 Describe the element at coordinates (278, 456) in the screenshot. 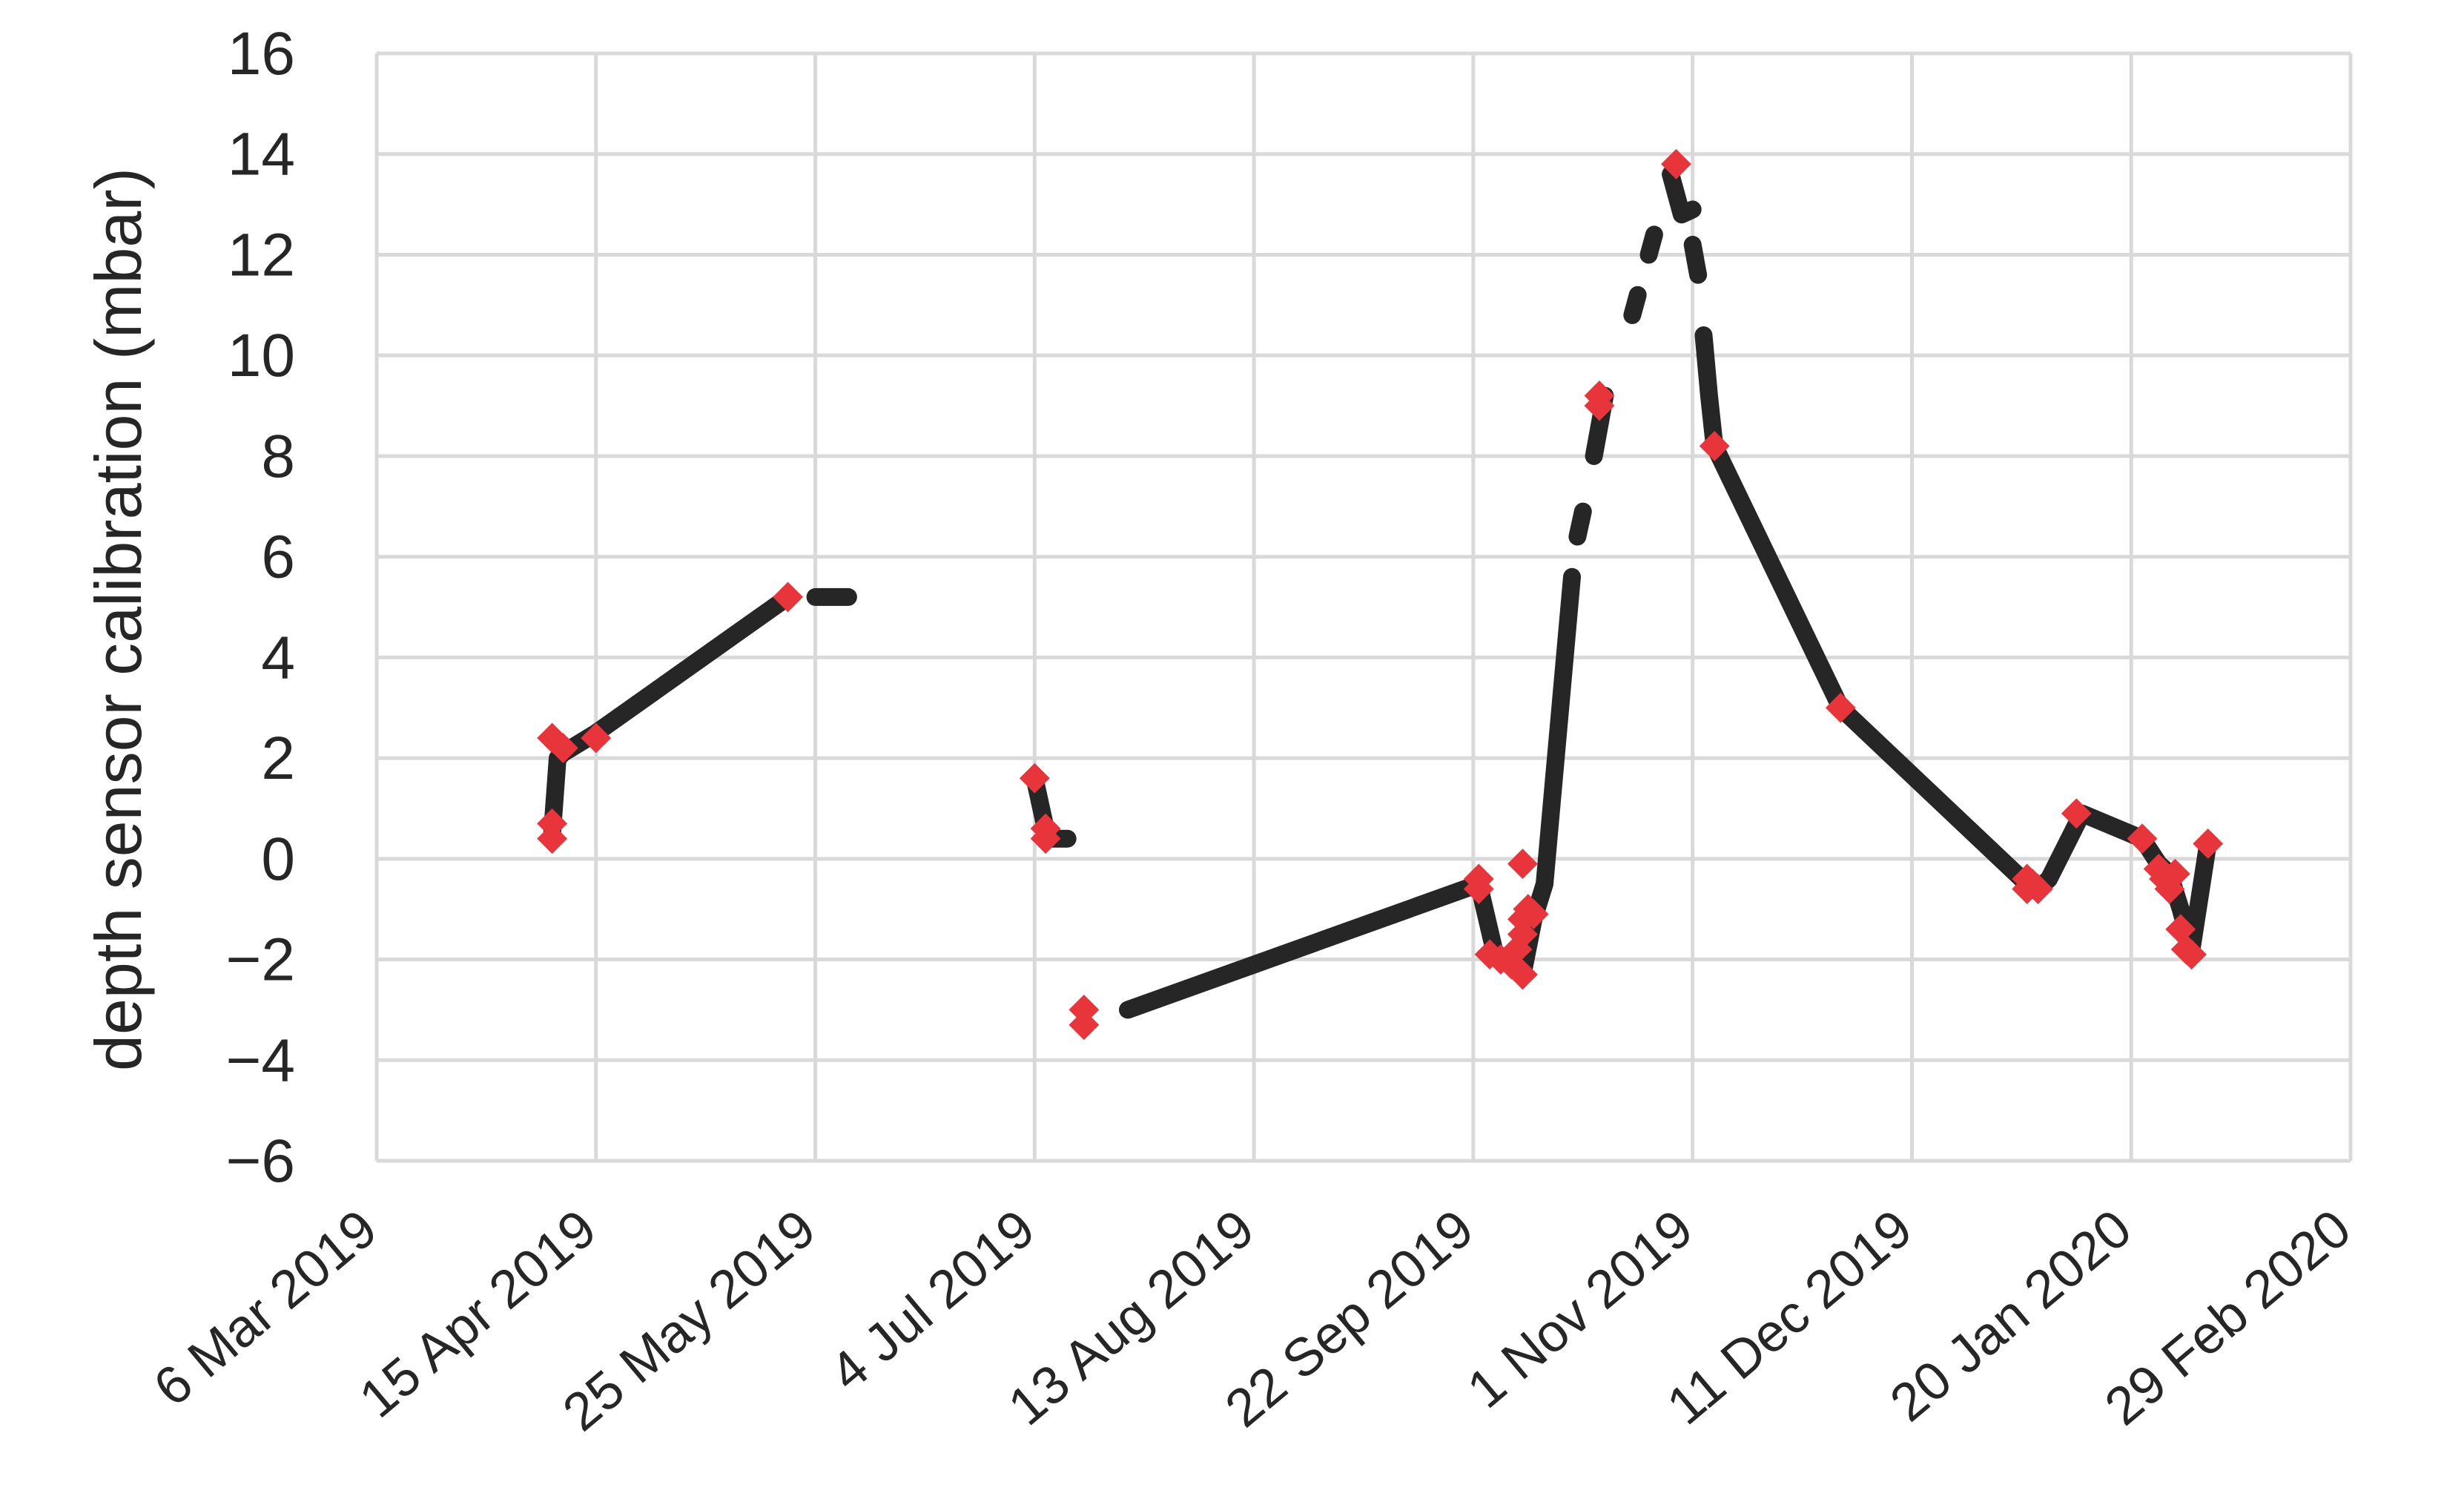

I see `y-tick-label: 8` at that location.